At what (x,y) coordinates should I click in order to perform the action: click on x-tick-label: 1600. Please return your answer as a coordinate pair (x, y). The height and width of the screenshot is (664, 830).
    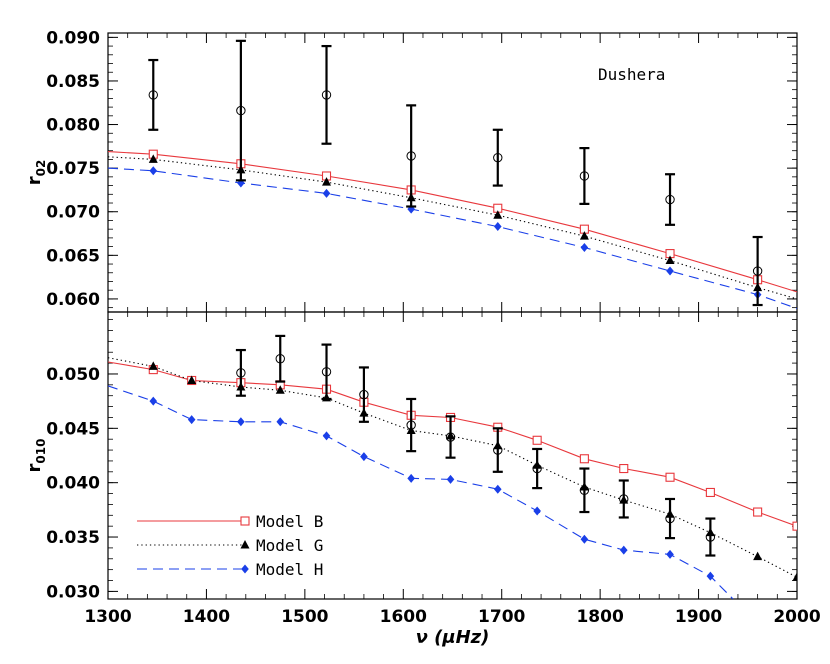
    Looking at the image, I should click on (403, 617).